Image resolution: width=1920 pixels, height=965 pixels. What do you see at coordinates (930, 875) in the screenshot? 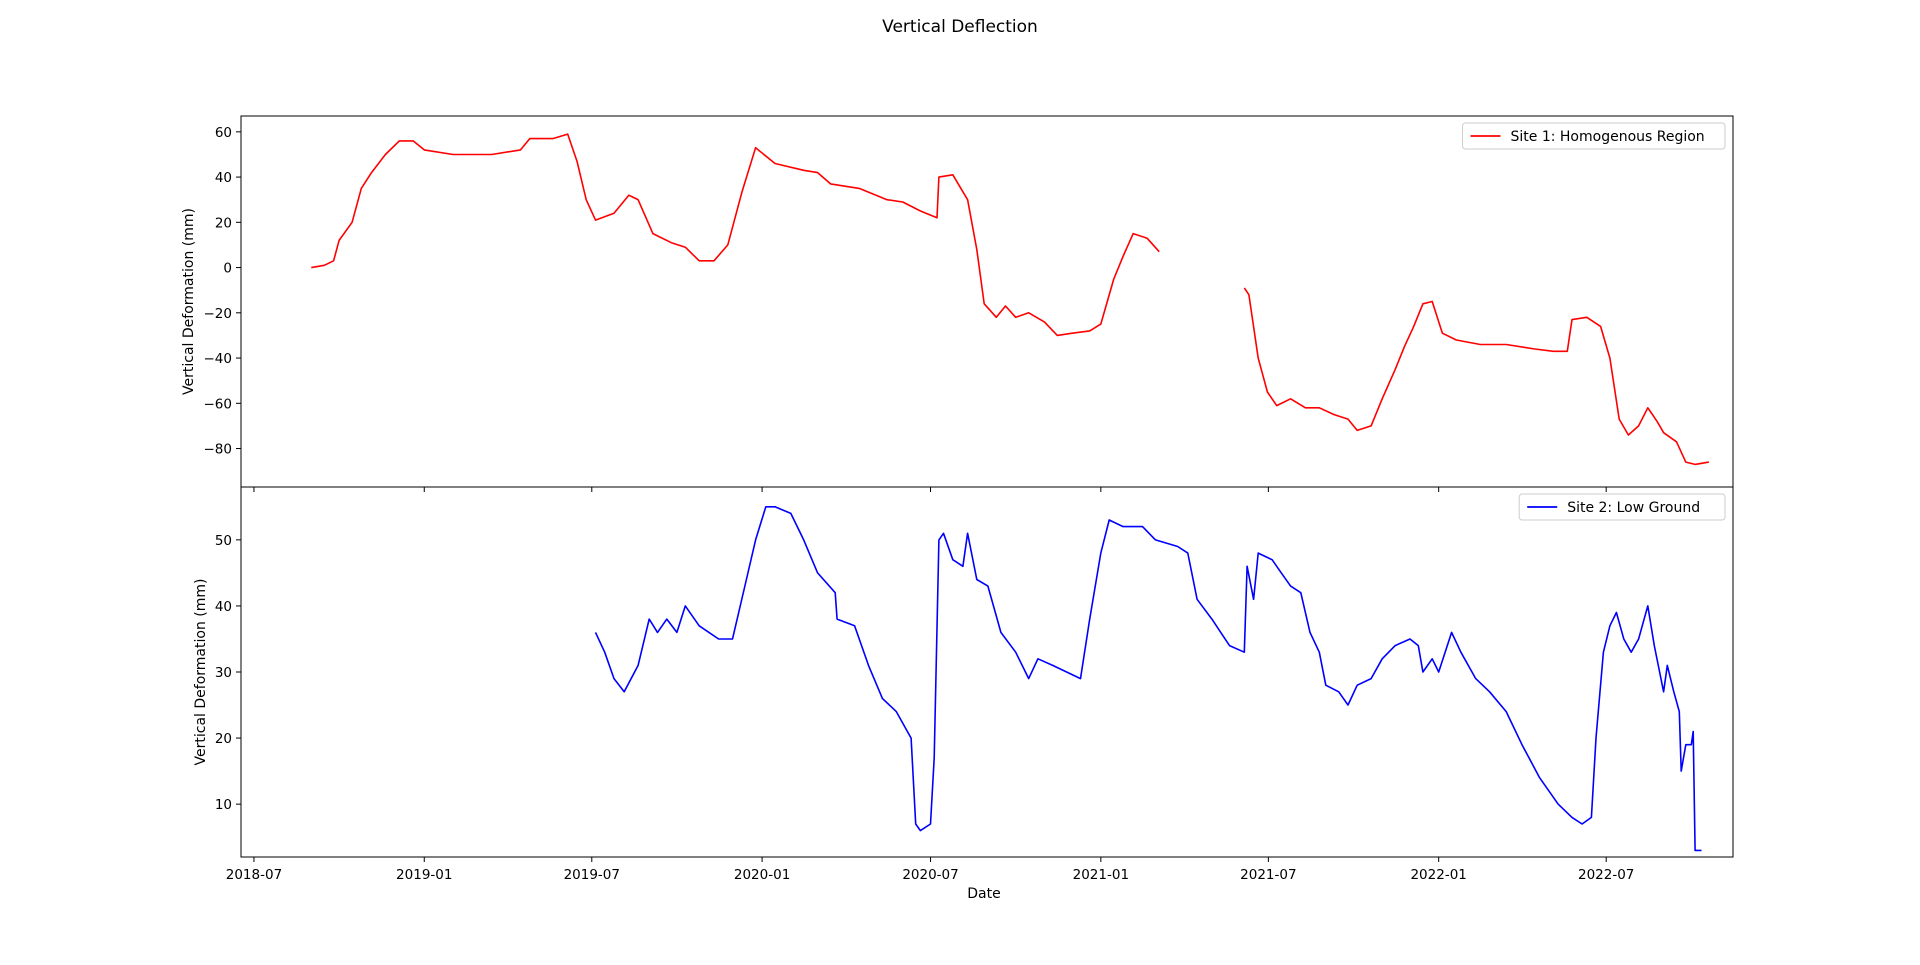
I see `x-tick-label: 2020-07` at bounding box center [930, 875].